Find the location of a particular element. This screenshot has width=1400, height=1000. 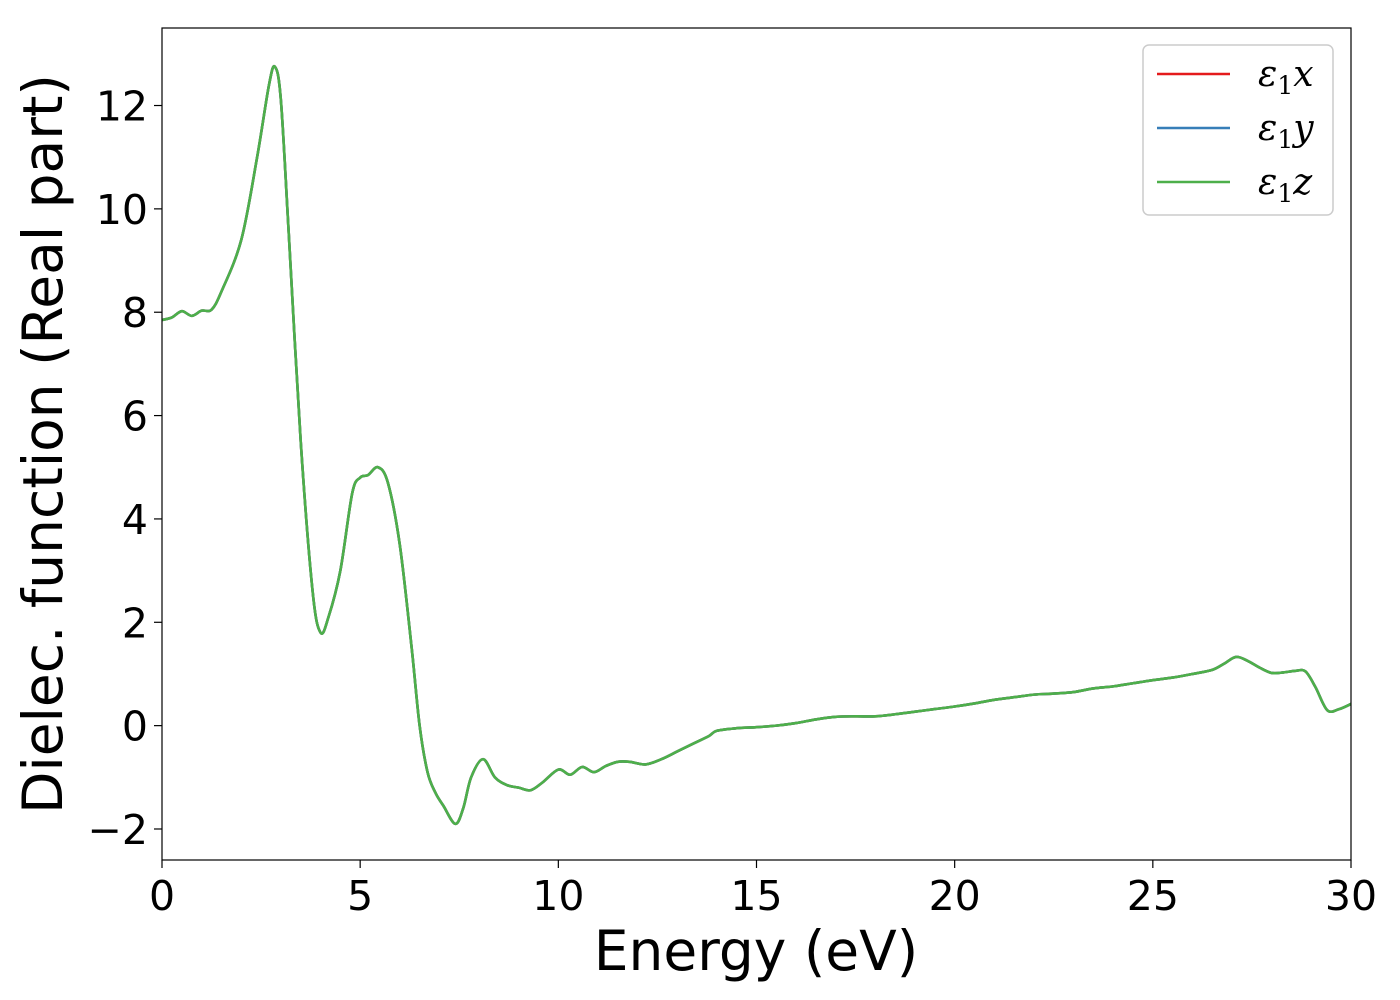

legend-label: ε1x is located at coordinates (1286, 77).